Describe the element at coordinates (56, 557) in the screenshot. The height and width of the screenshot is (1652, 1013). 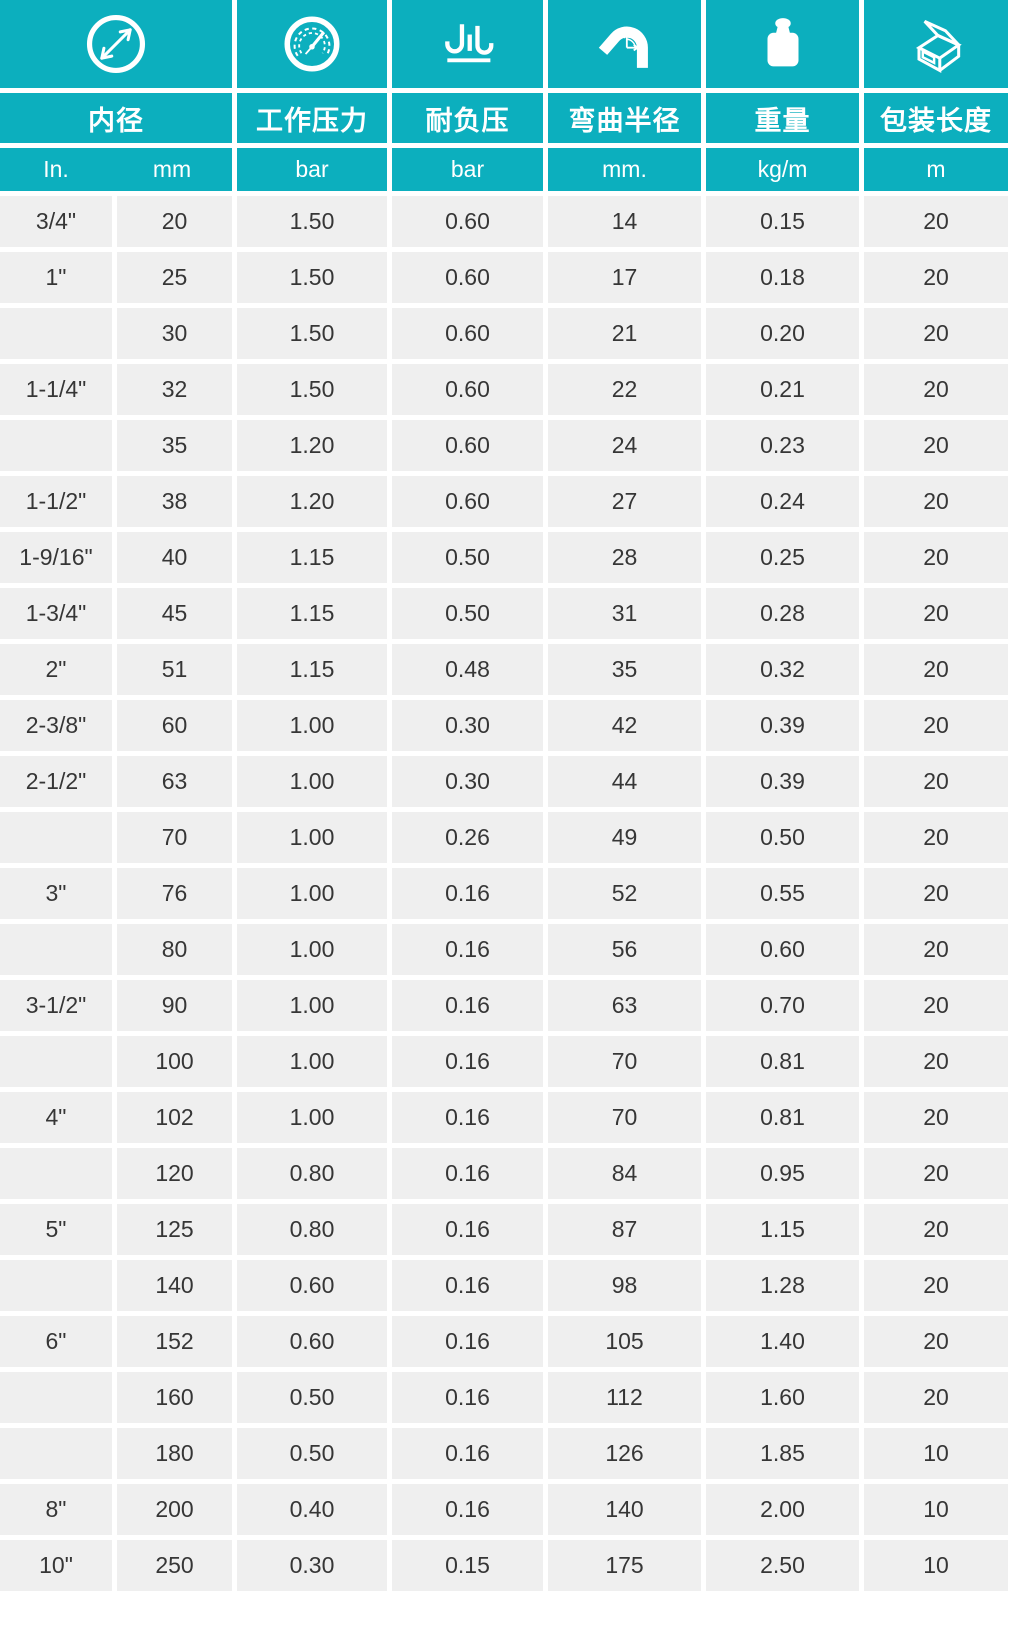
I see `cell-inch: 1-9/16"` at that location.